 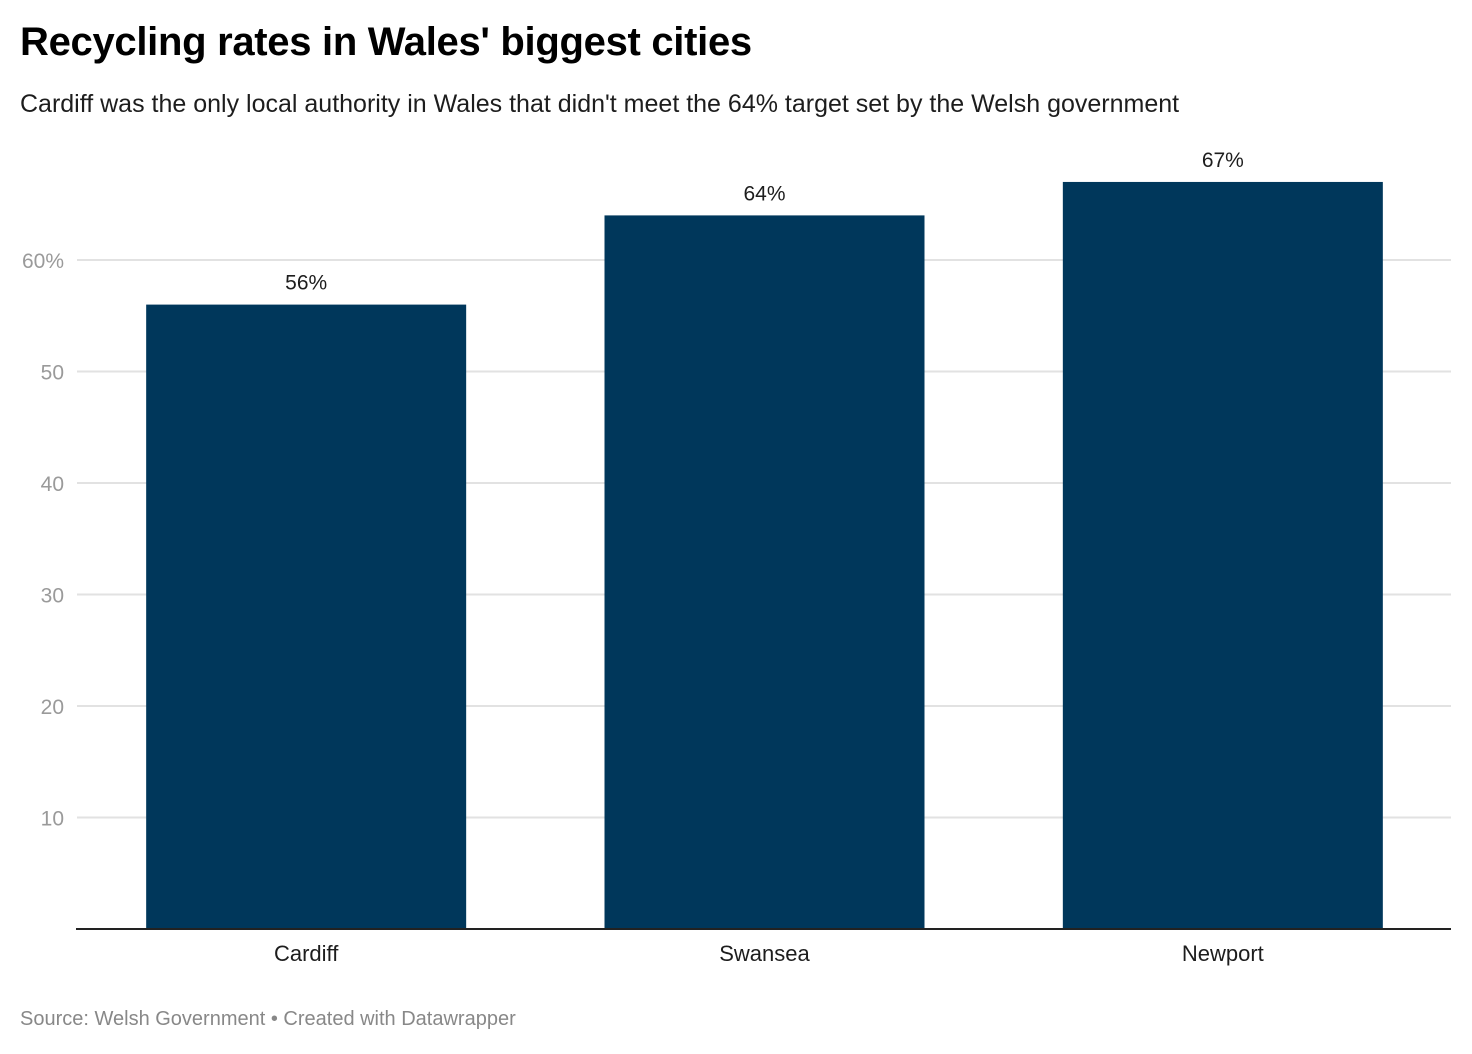 What do you see at coordinates (764, 572) in the screenshot?
I see `bar-swansea` at bounding box center [764, 572].